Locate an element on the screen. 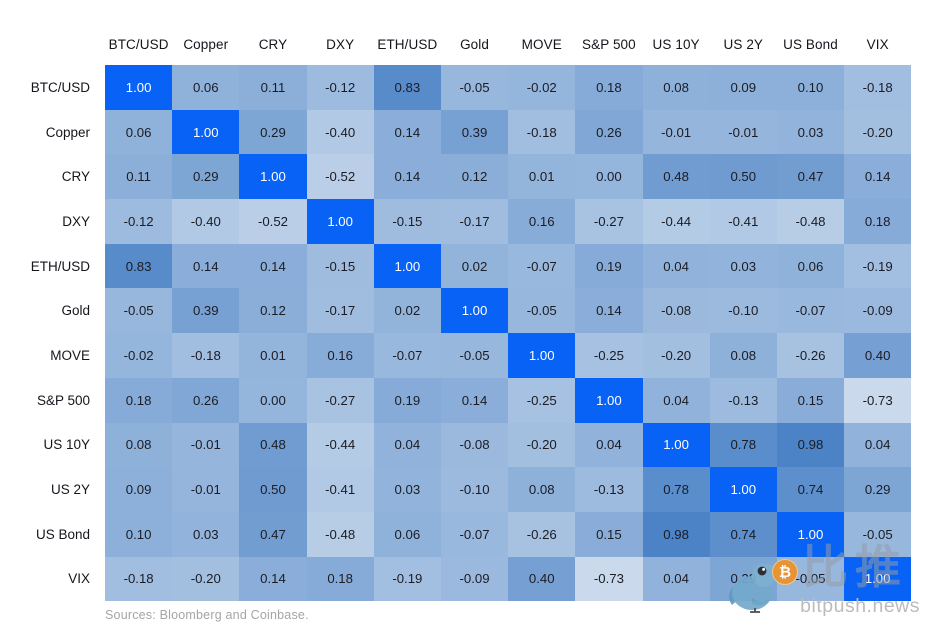  bitcoin-symbol: ₿ is located at coordinates (785, 572).